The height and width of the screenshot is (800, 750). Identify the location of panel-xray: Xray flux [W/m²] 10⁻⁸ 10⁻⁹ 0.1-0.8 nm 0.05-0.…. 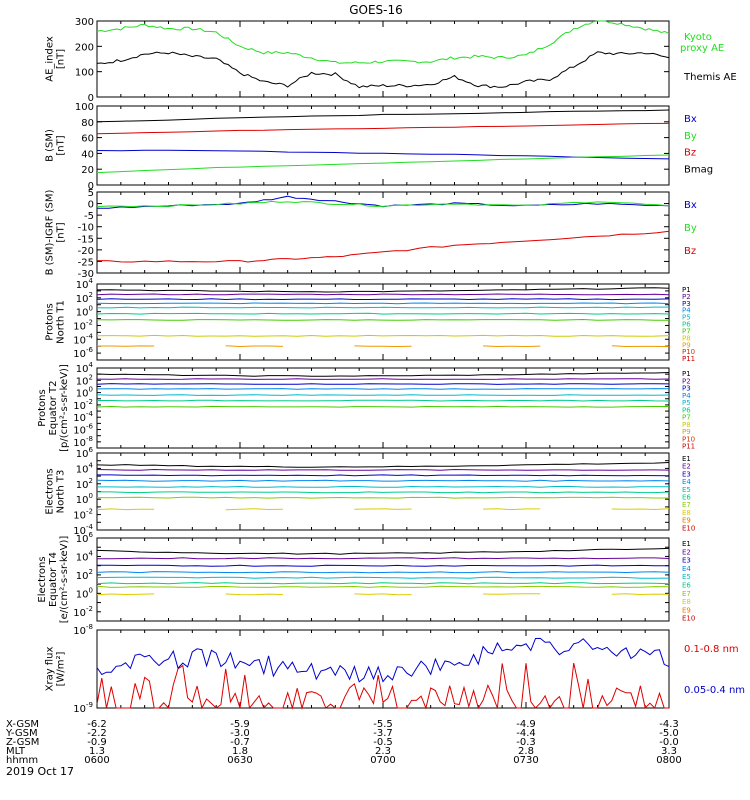
(395, 669).